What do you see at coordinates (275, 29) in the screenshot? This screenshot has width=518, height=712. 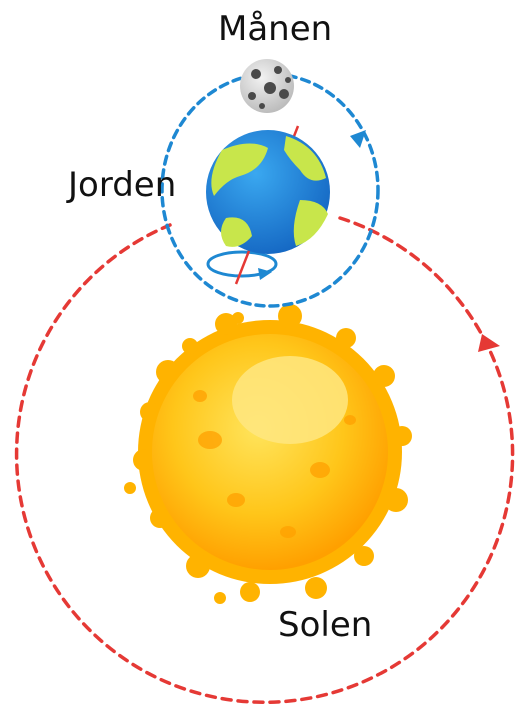 I see `moon-label: Månen` at bounding box center [275, 29].